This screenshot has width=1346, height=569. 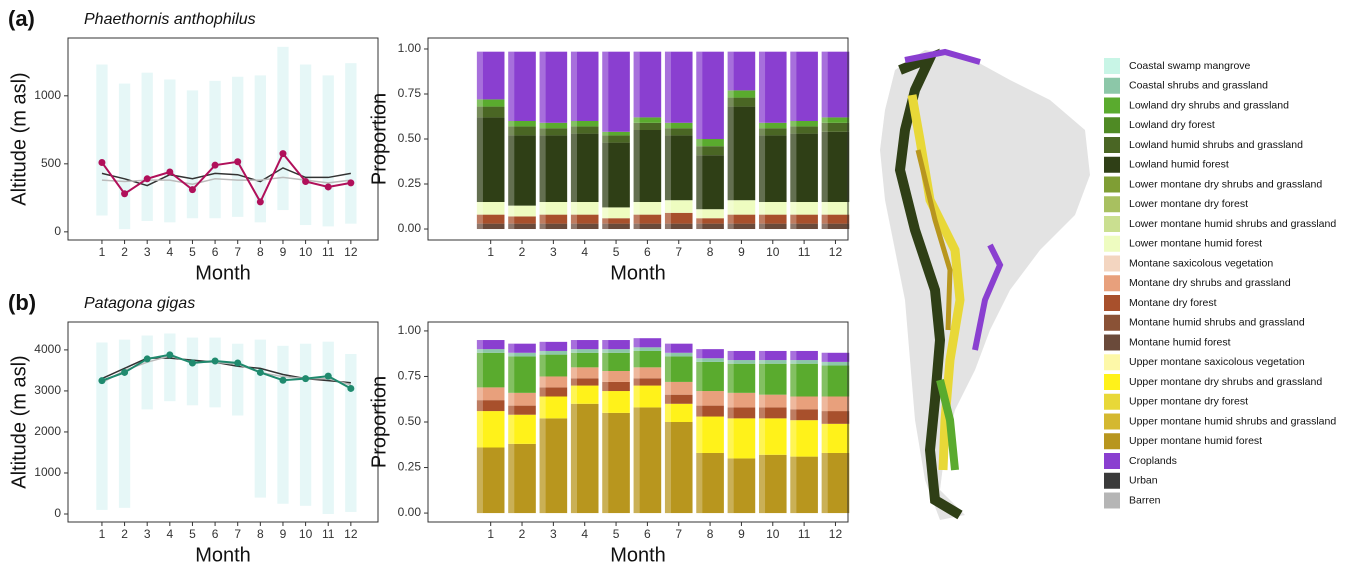 I want to click on x-tick-label: 3, so click(x=147, y=534).